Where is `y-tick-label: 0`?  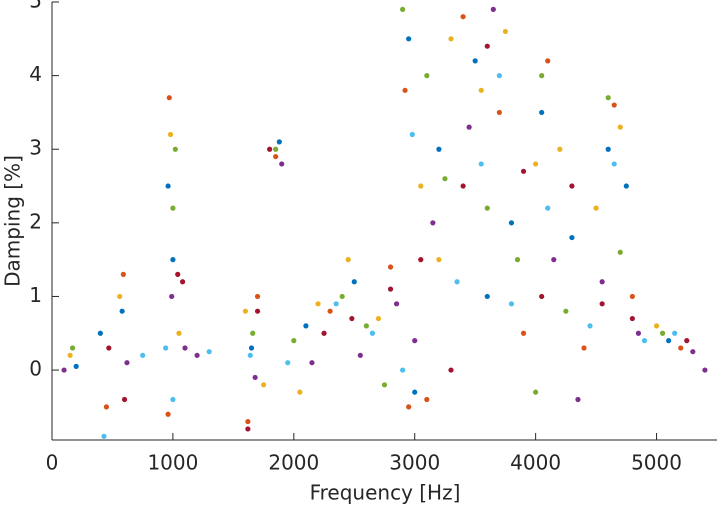
y-tick-label: 0 is located at coordinates (35, 369).